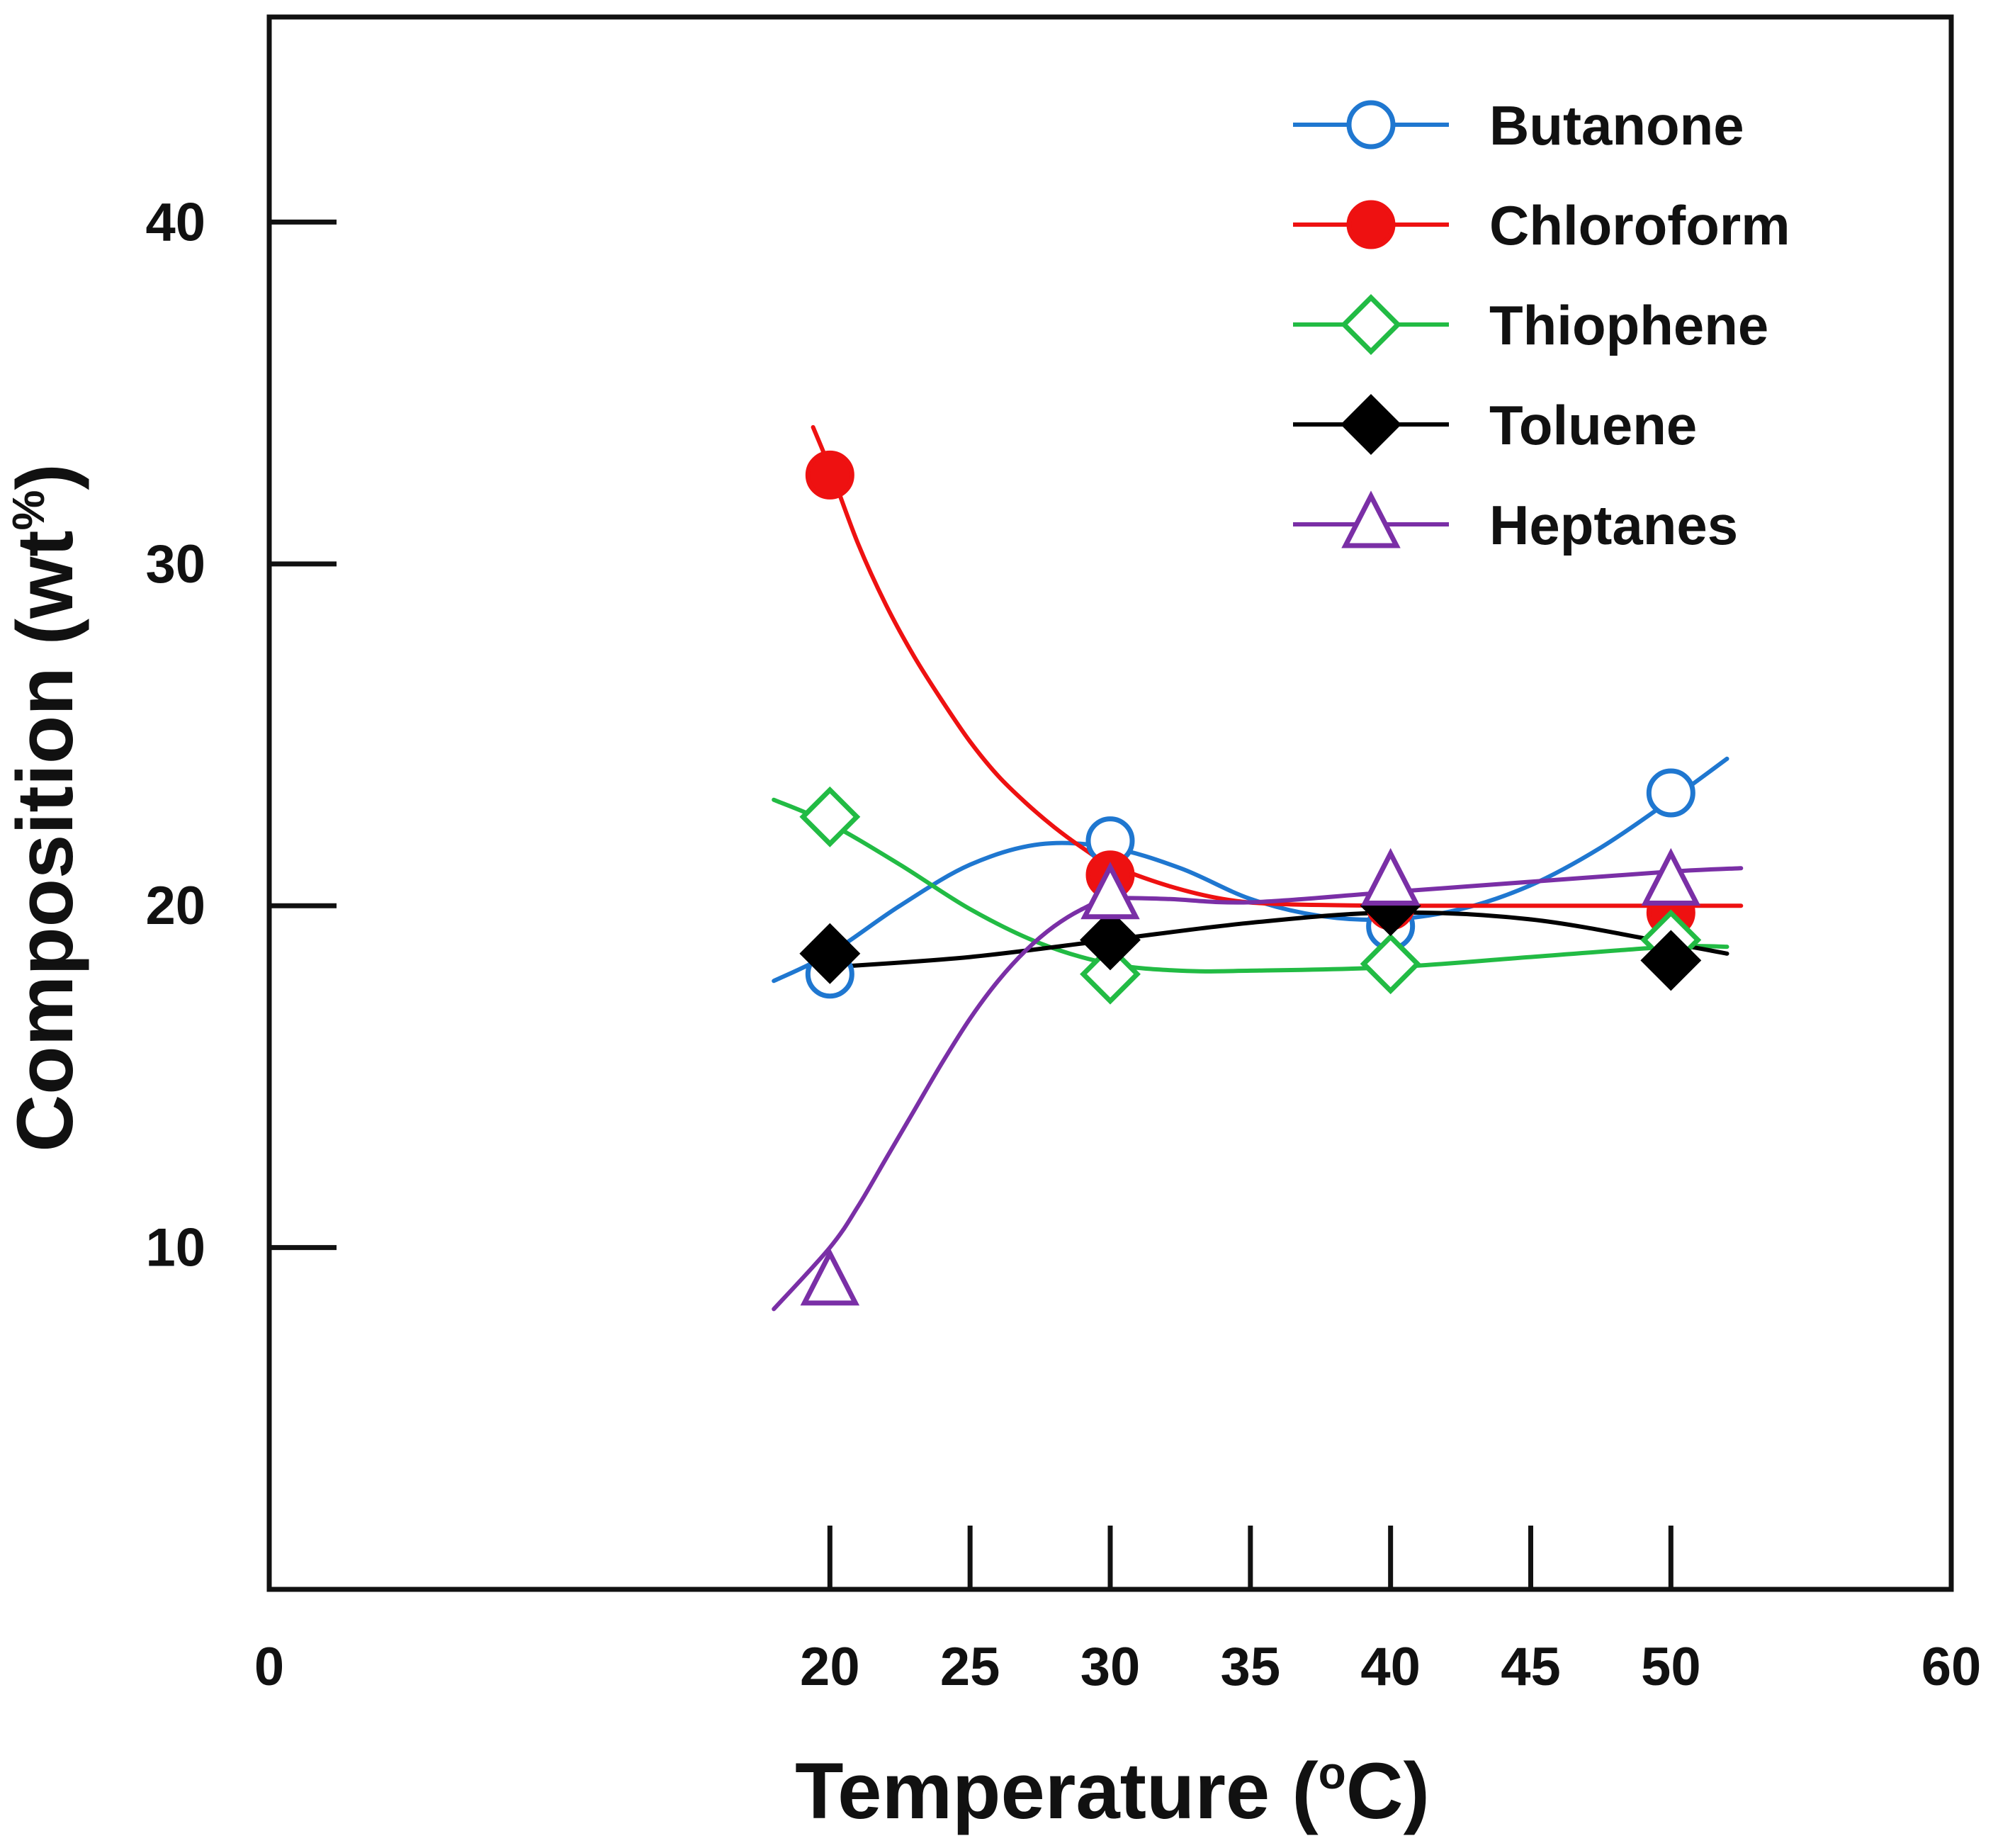  What do you see at coordinates (175, 222) in the screenshot?
I see `y-tick-label-40: 40` at bounding box center [175, 222].